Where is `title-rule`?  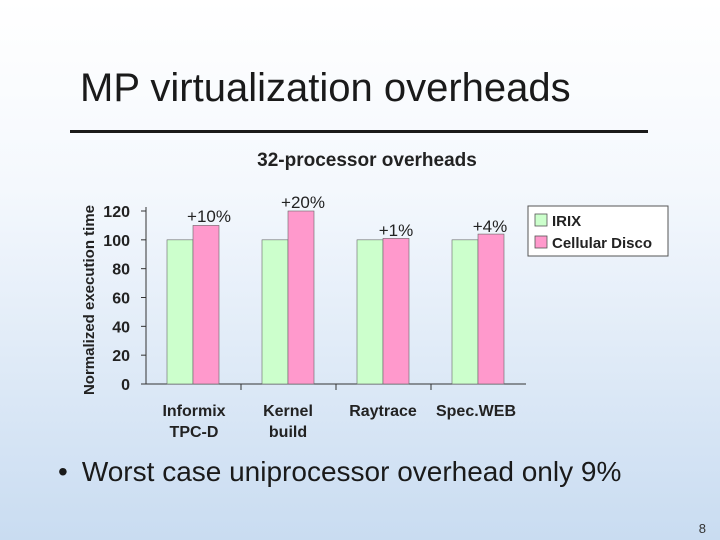 title-rule is located at coordinates (359, 131).